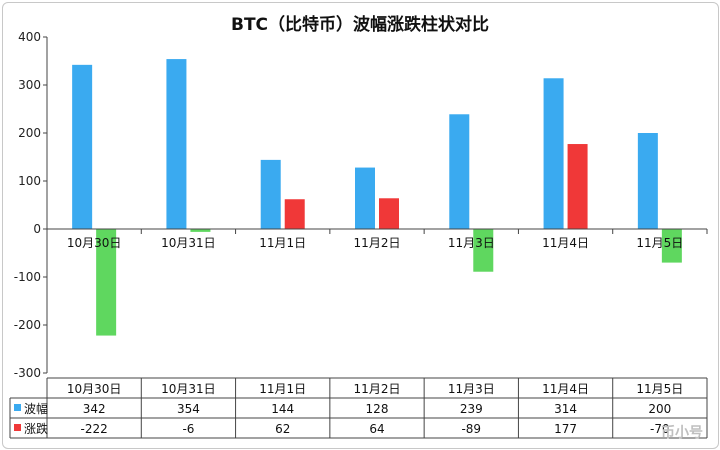  Describe the element at coordinates (471, 243) in the screenshot. I see `x-tick-label: 11月3日` at that location.